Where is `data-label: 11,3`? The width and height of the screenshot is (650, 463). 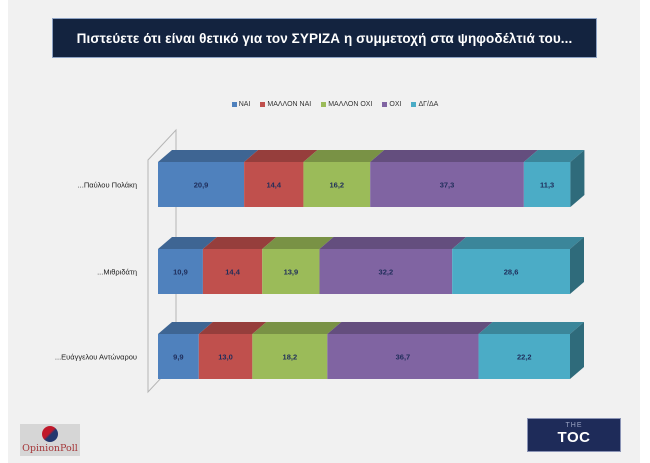 data-label: 11,3 is located at coordinates (547, 185).